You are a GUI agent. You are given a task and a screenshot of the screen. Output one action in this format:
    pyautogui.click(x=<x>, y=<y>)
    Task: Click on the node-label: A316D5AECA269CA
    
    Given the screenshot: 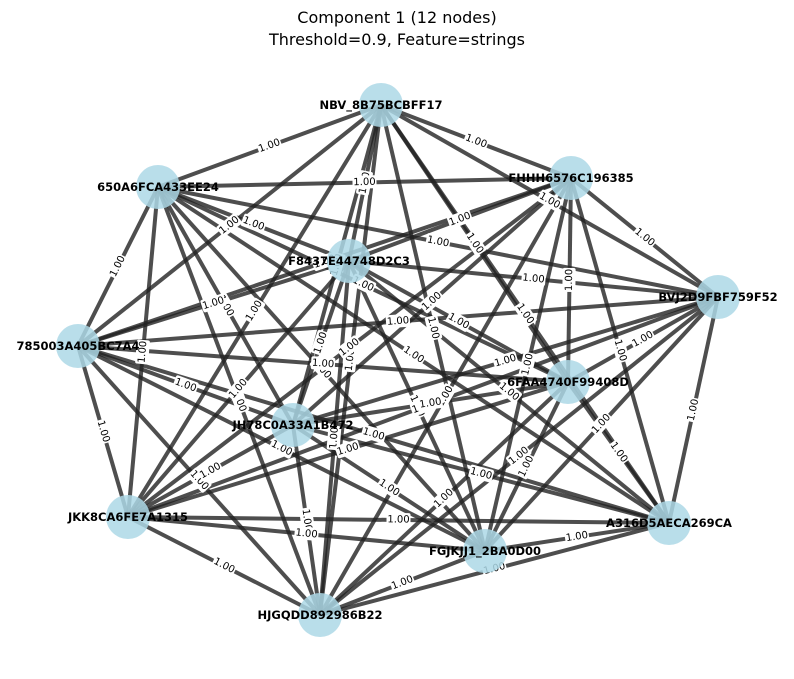 What is the action you would take?
    pyautogui.click(x=669, y=523)
    